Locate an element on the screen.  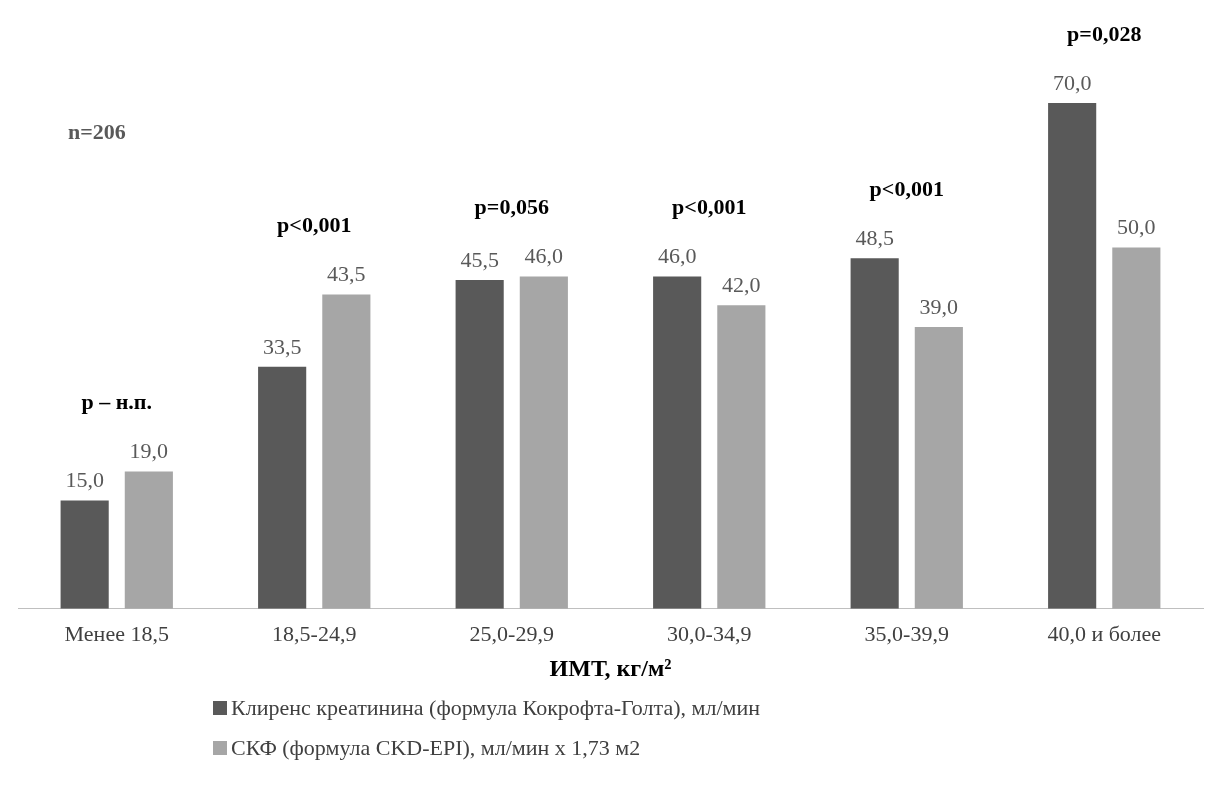
x-axis-title: ИМТ, кг/м² is located at coordinates (610, 667).